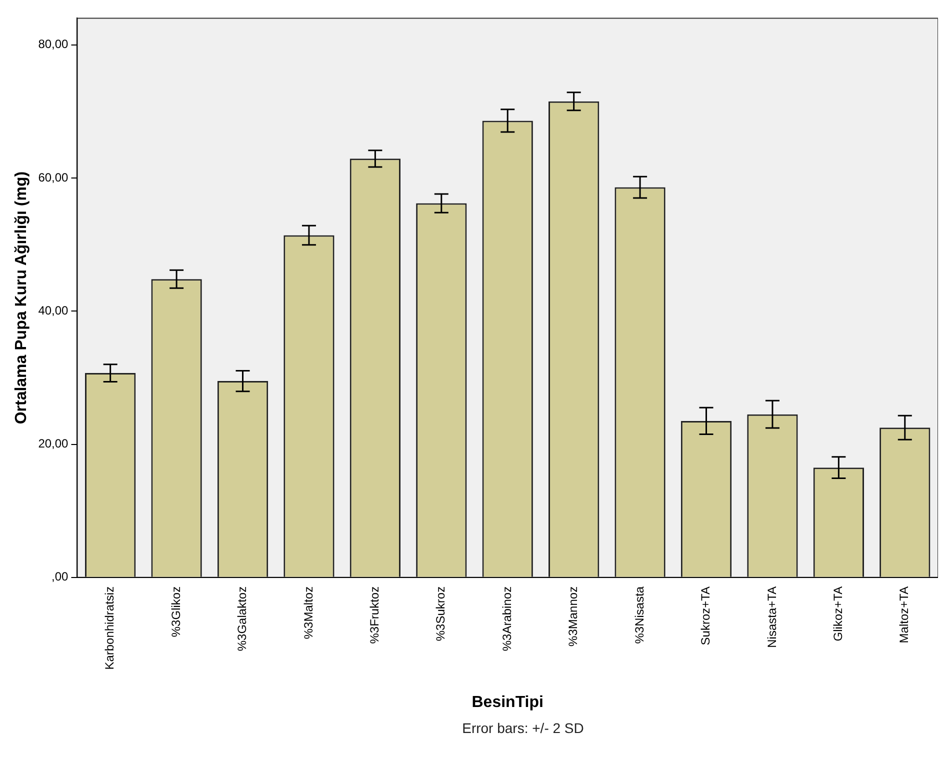  Describe the element at coordinates (308, 613) in the screenshot. I see `x-tick-label: %3Maltoz` at that location.